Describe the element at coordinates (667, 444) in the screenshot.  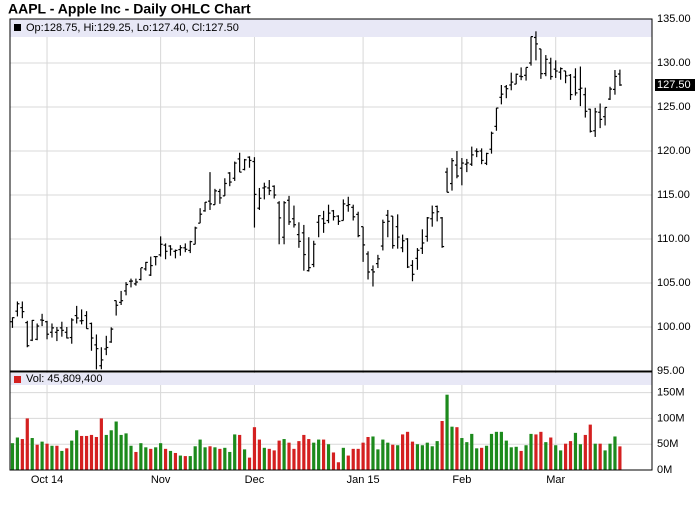
I see `y-tick-label: 50M` at that location.